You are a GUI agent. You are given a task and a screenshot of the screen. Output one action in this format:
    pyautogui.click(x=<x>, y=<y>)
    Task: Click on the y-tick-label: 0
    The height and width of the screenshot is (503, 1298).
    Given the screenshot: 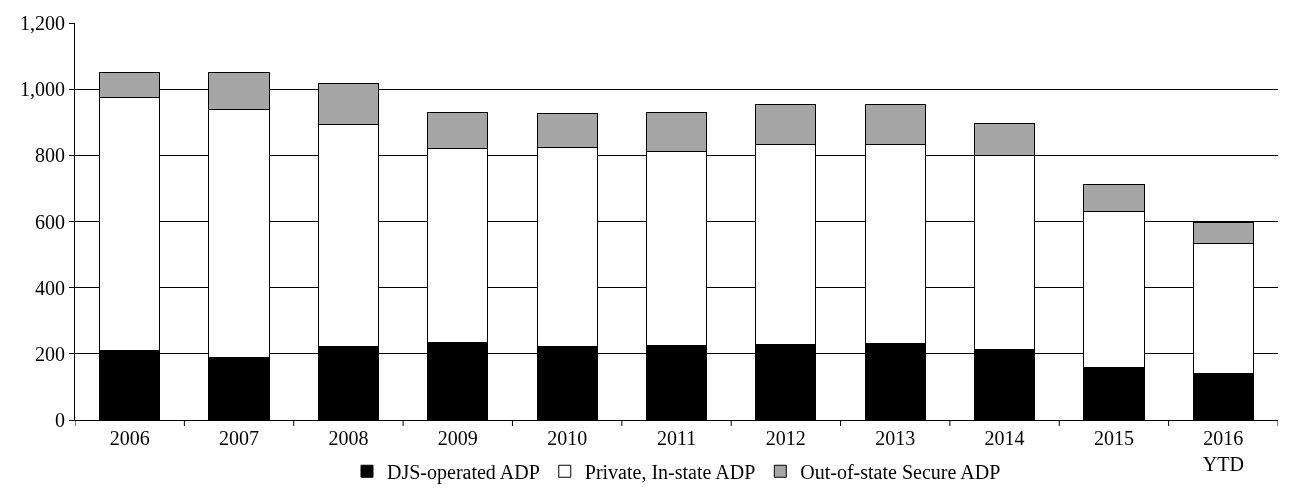 What is the action you would take?
    pyautogui.click(x=60, y=420)
    